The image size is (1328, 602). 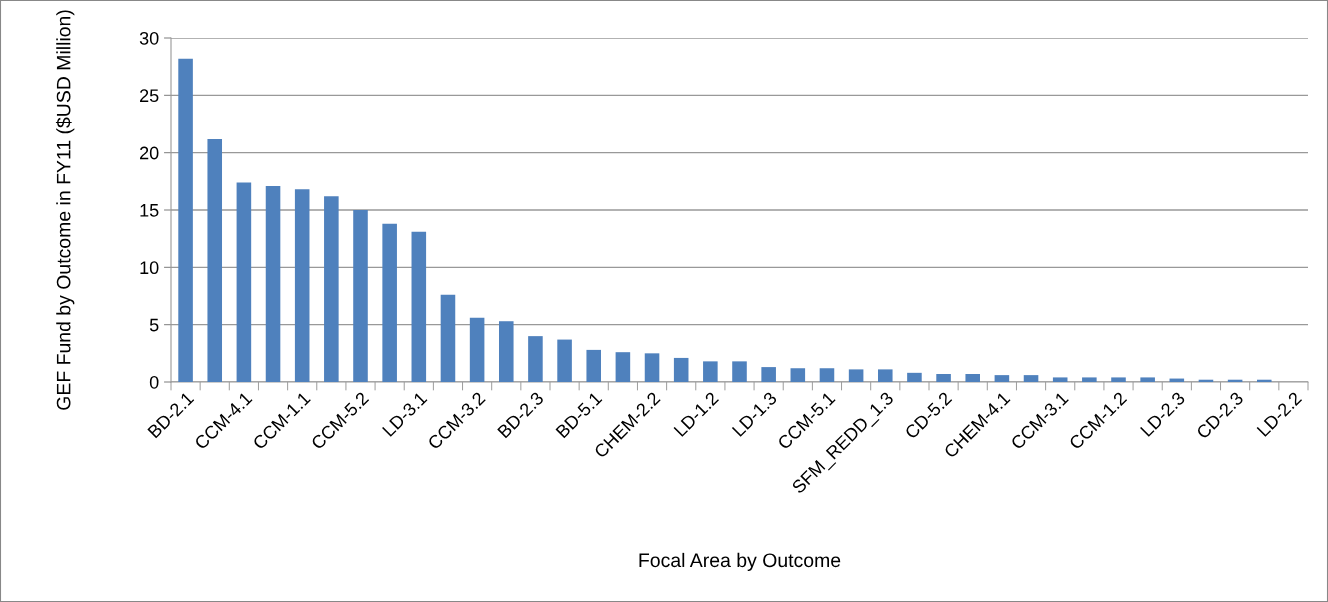 What do you see at coordinates (149, 268) in the screenshot?
I see `y-tick-label: 10` at bounding box center [149, 268].